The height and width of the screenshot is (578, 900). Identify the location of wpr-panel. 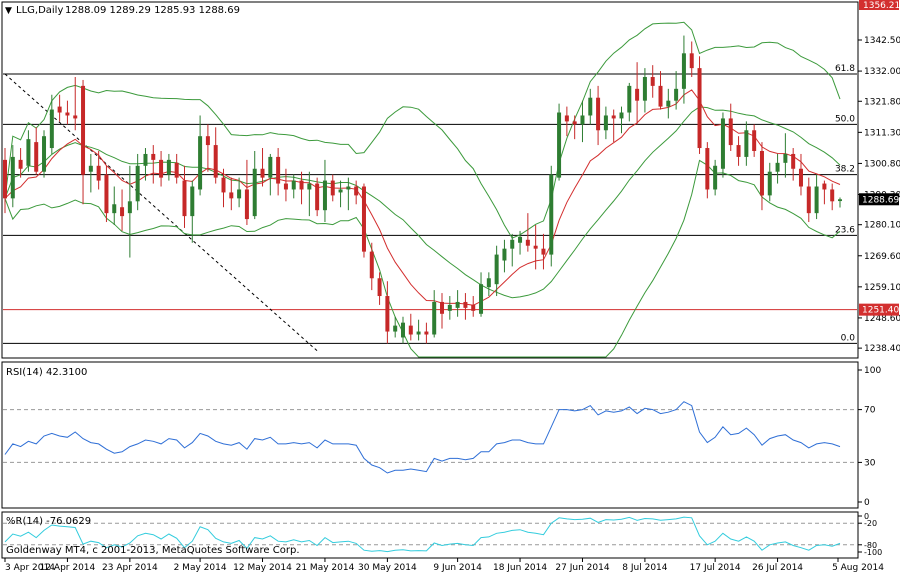
(430, 535).